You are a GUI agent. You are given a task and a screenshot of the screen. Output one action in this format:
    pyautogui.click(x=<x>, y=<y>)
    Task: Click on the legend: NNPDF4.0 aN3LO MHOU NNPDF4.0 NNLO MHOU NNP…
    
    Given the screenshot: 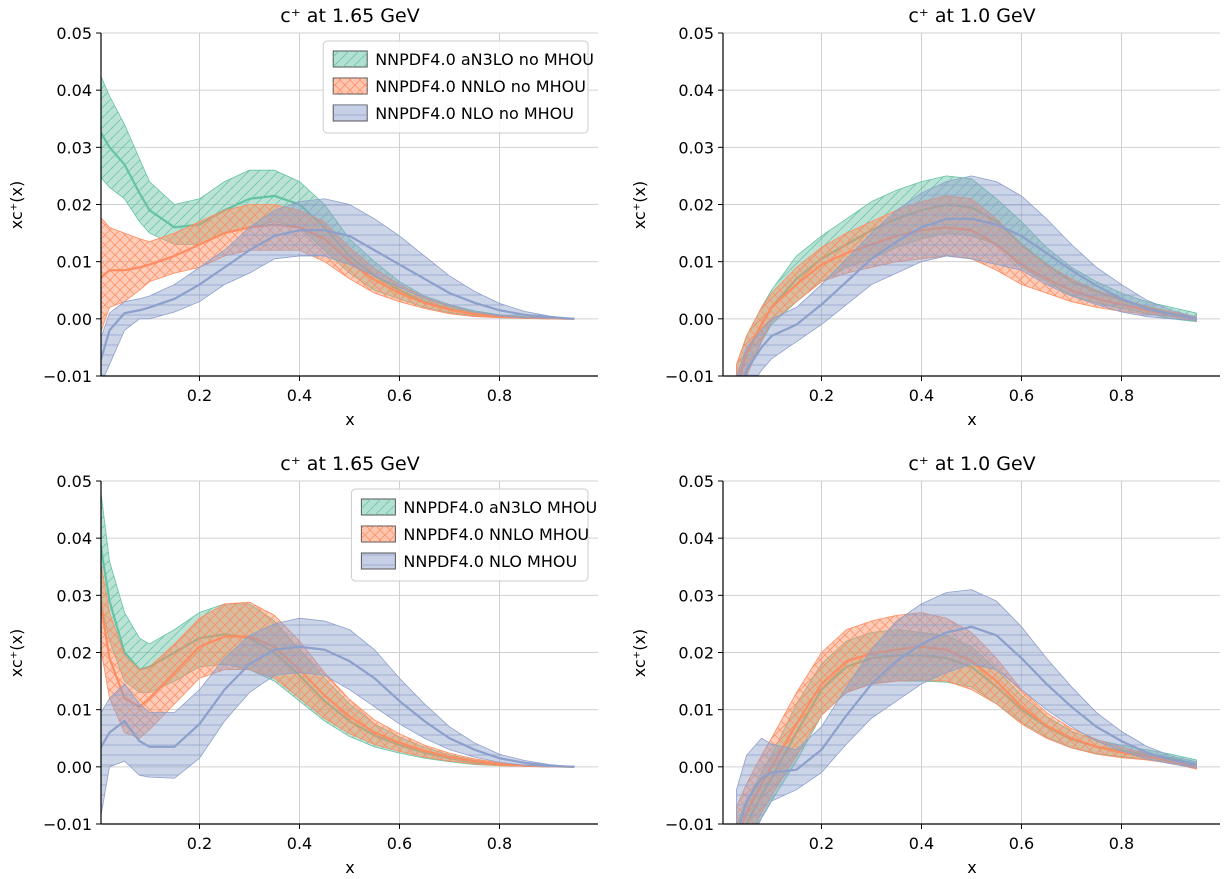 What is the action you would take?
    pyautogui.click(x=473, y=535)
    